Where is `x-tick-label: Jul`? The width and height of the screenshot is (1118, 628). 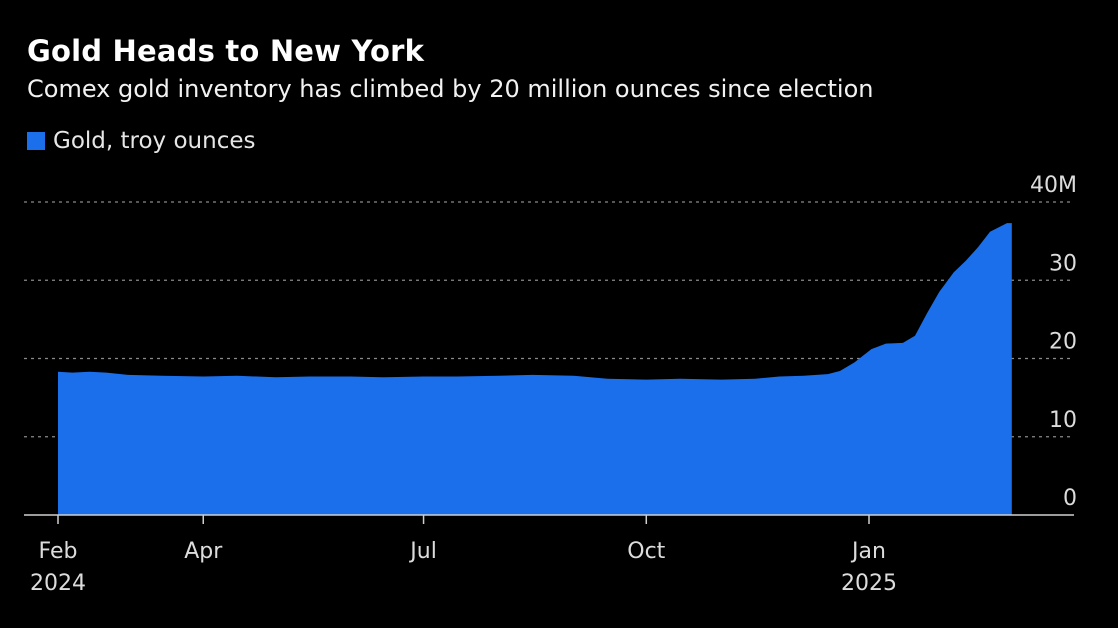
x-tick-label: Jul is located at coordinates (422, 551).